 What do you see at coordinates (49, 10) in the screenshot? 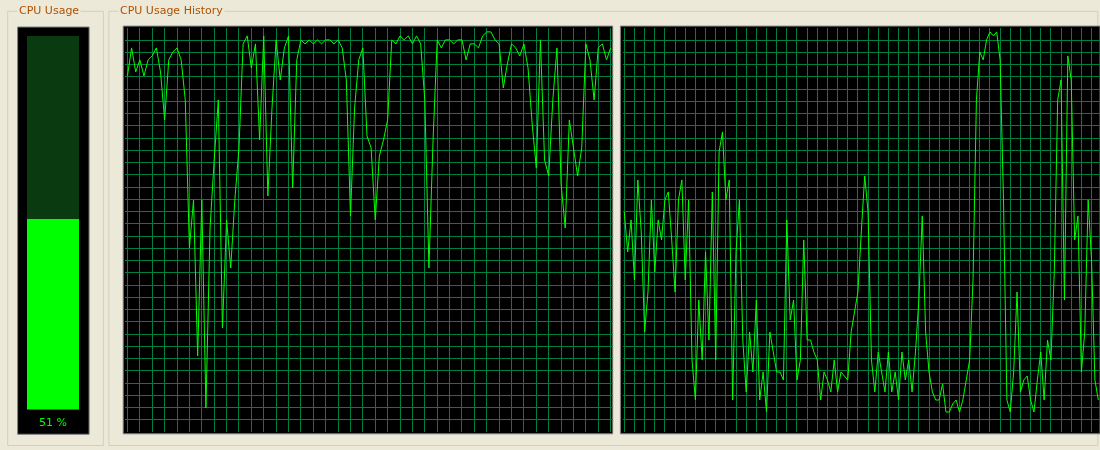
I see `chart-title: CPU Usage` at bounding box center [49, 10].